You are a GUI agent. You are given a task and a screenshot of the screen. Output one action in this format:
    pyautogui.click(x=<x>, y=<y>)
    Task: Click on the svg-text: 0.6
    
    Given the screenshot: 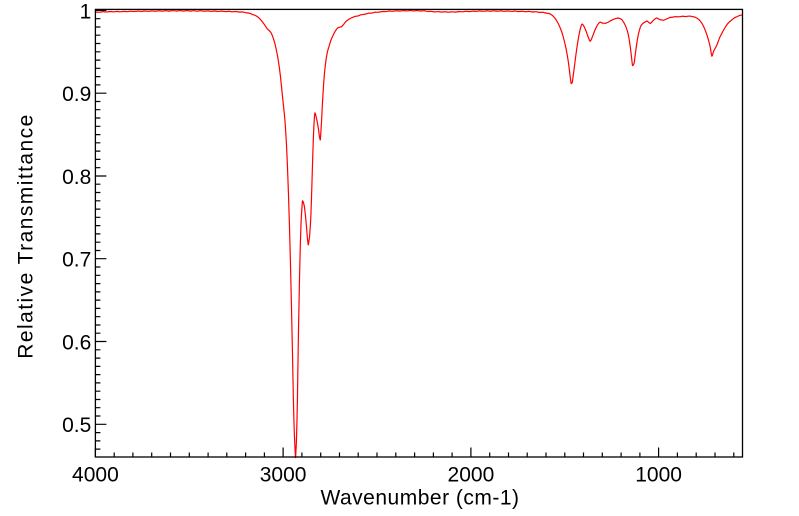 What is the action you would take?
    pyautogui.click(x=76, y=342)
    